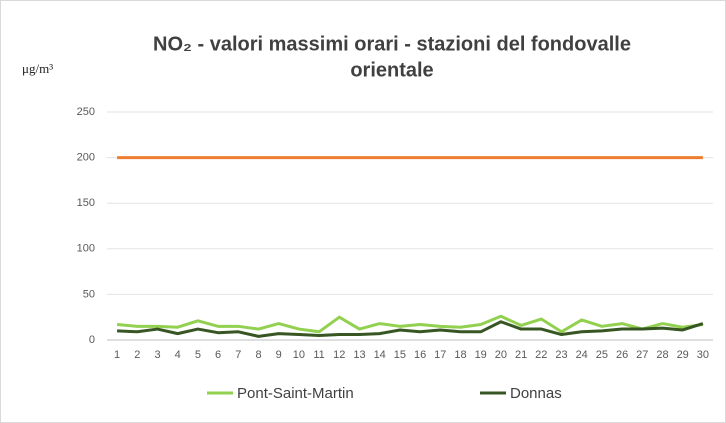 The width and height of the screenshot is (726, 423). I want to click on x-tick-label: 25, so click(602, 355).